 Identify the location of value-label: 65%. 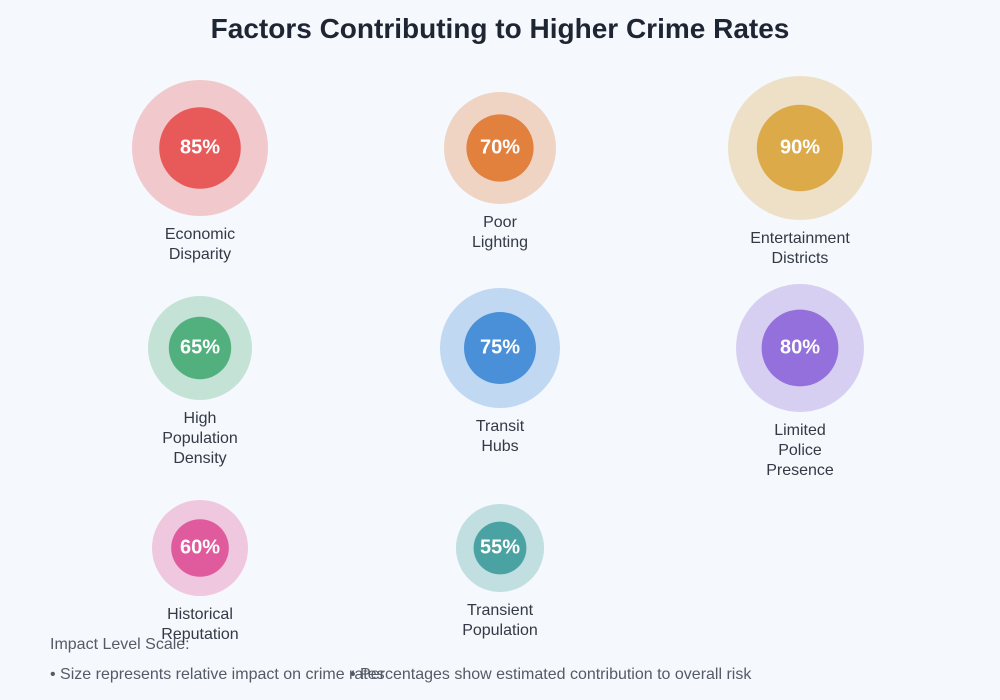
(200, 347).